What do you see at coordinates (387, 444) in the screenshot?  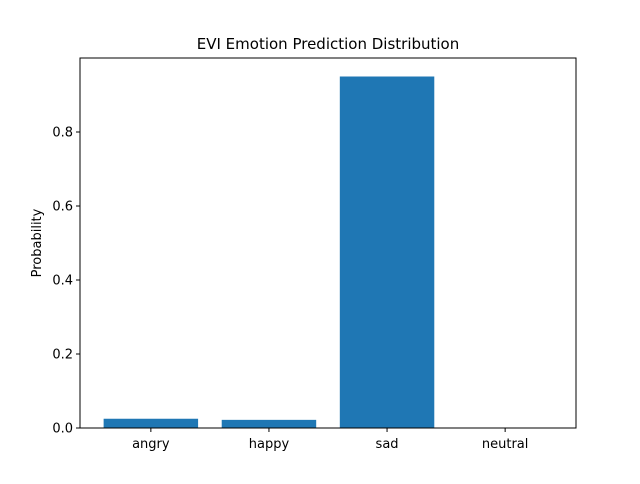 I see `x-tick-label: sad` at bounding box center [387, 444].